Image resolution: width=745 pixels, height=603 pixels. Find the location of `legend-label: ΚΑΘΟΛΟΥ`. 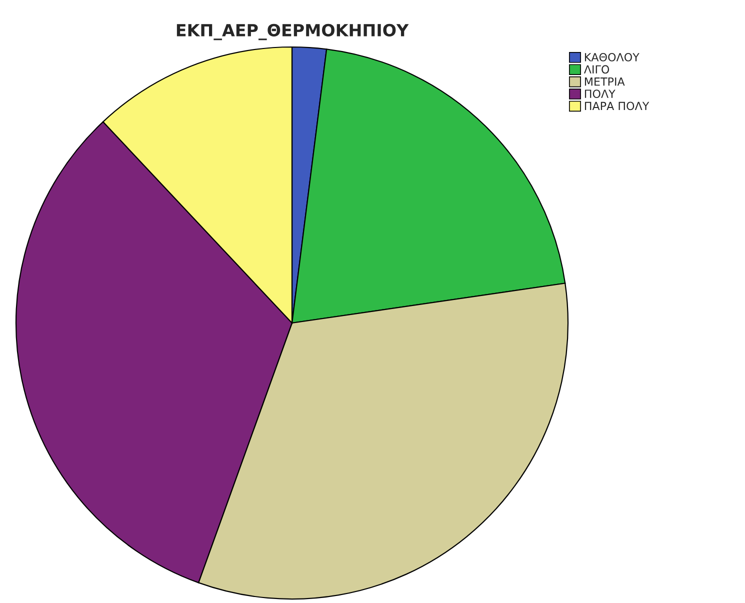

legend-label: ΚΑΘΟΛΟΥ is located at coordinates (612, 57).